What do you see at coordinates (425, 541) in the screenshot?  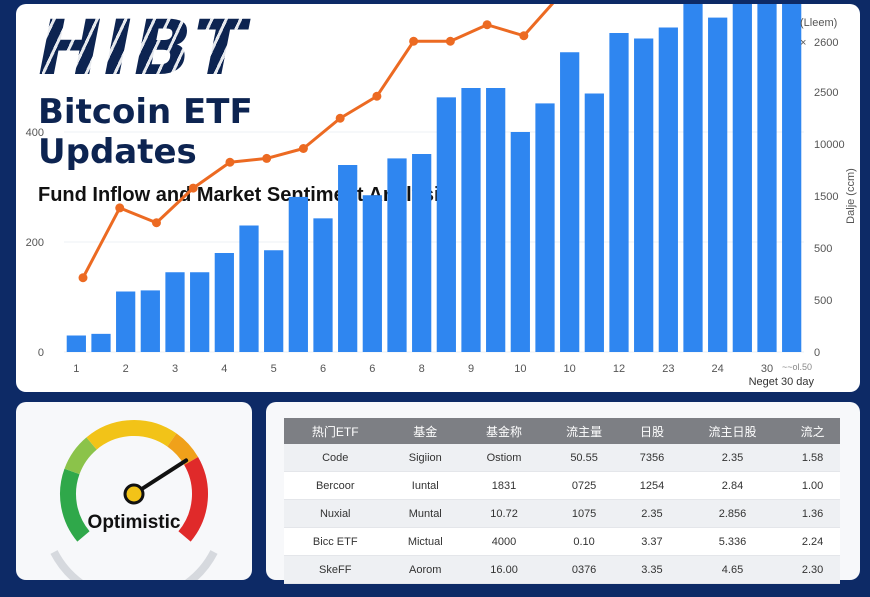 I see `table-cell: Mictual` at bounding box center [425, 541].